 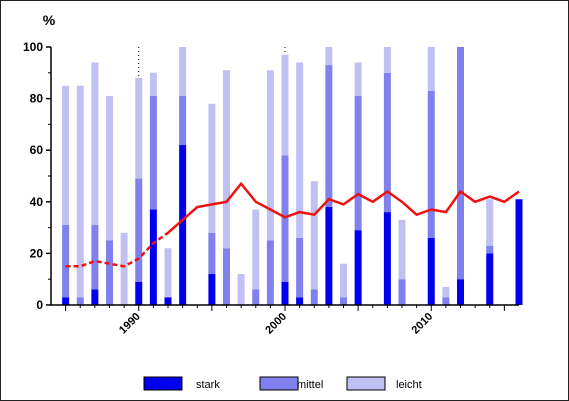 I want to click on bar-mittel-2014, so click(x=490, y=249).